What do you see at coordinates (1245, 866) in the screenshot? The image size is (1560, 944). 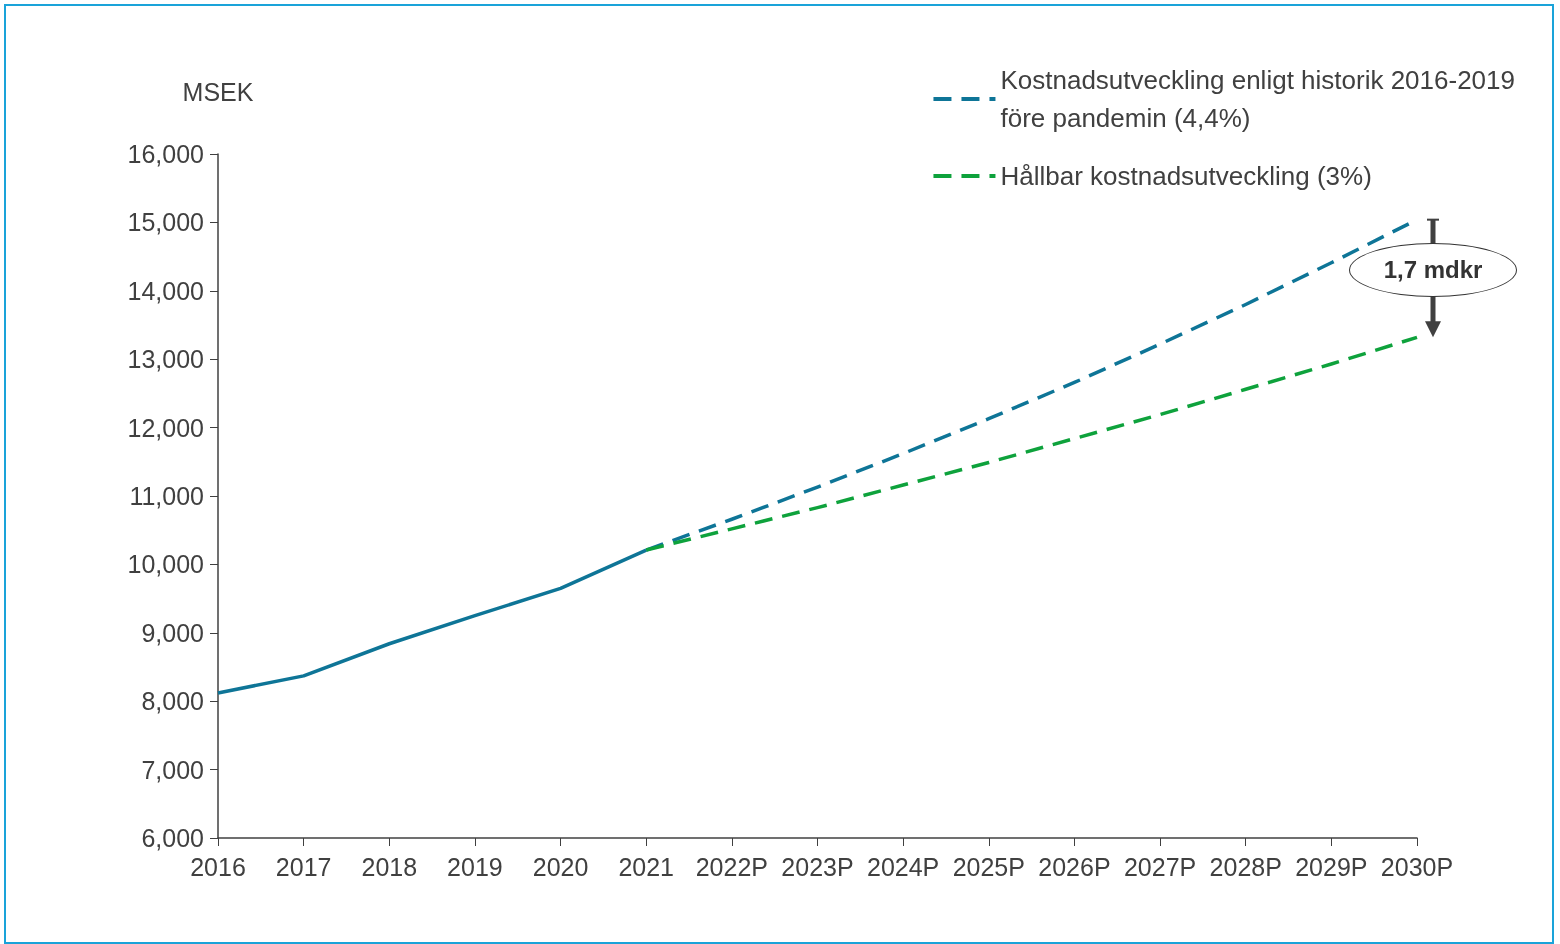 I see `x-tick-label: 2028P` at bounding box center [1245, 866].